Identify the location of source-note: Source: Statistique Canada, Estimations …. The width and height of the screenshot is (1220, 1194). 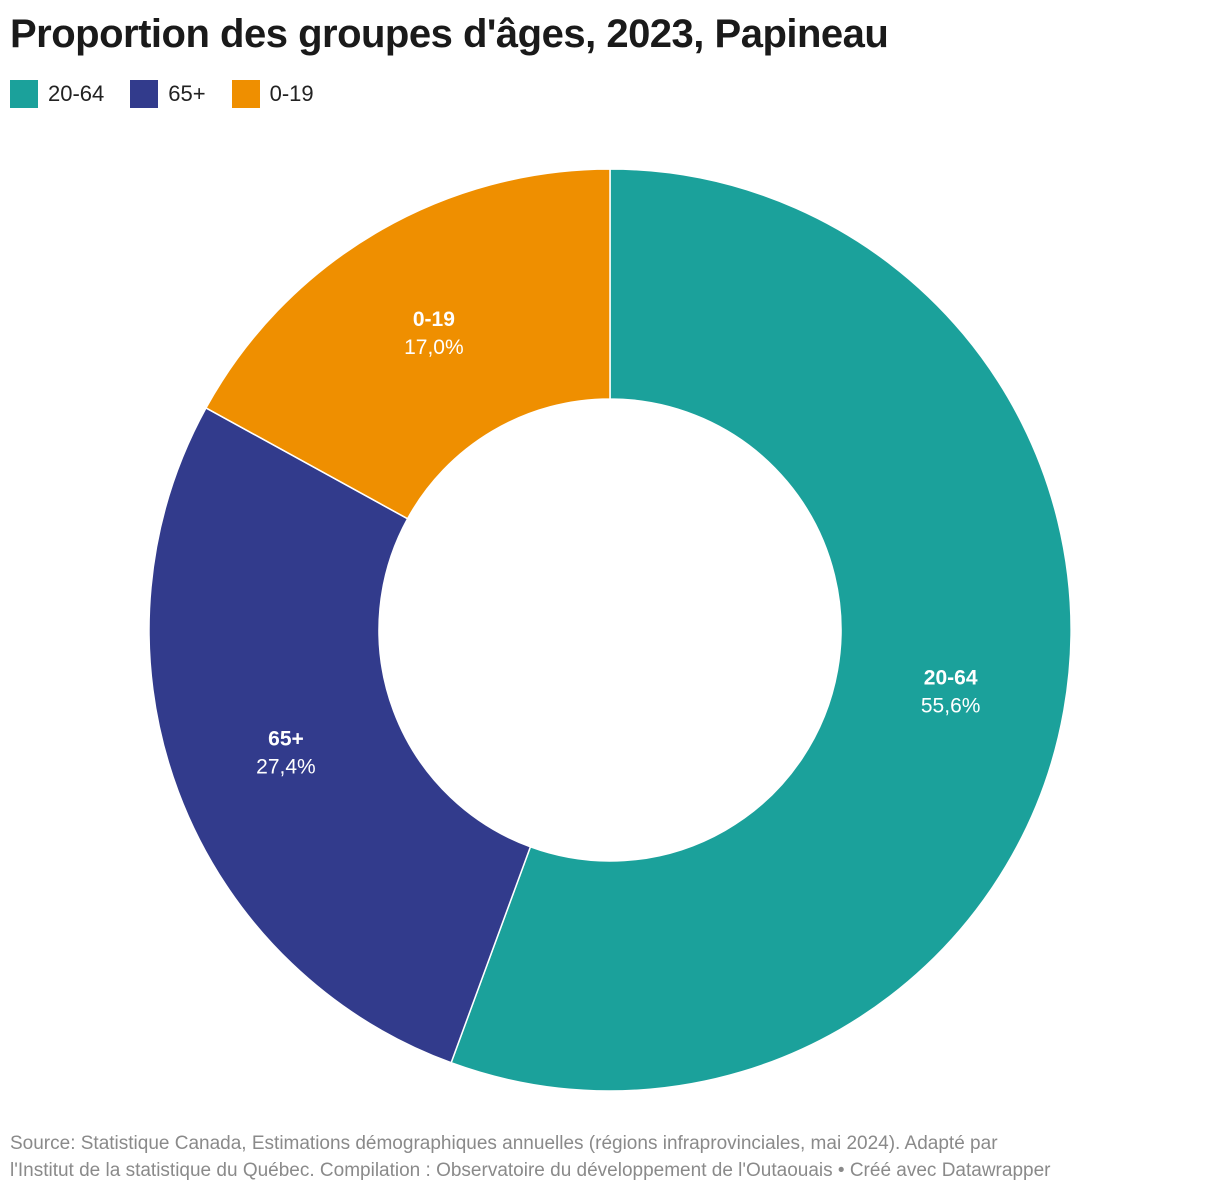
(612, 1157).